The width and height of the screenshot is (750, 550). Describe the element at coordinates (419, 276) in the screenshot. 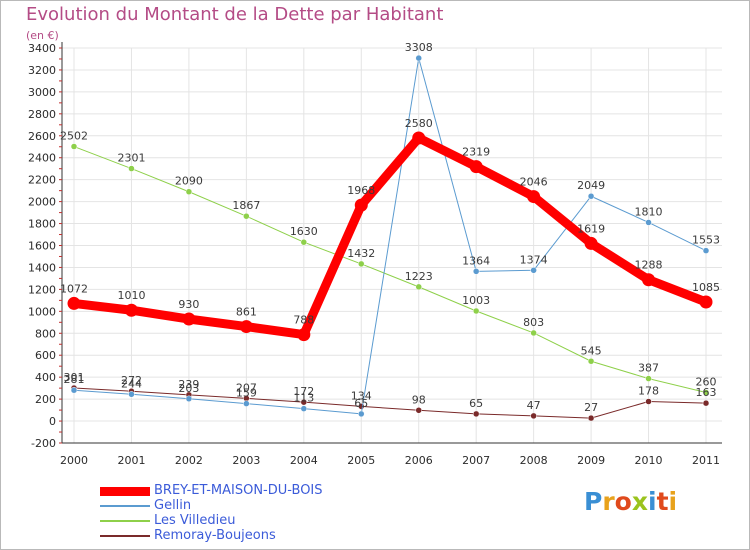

I see `data-label: 1223` at that location.